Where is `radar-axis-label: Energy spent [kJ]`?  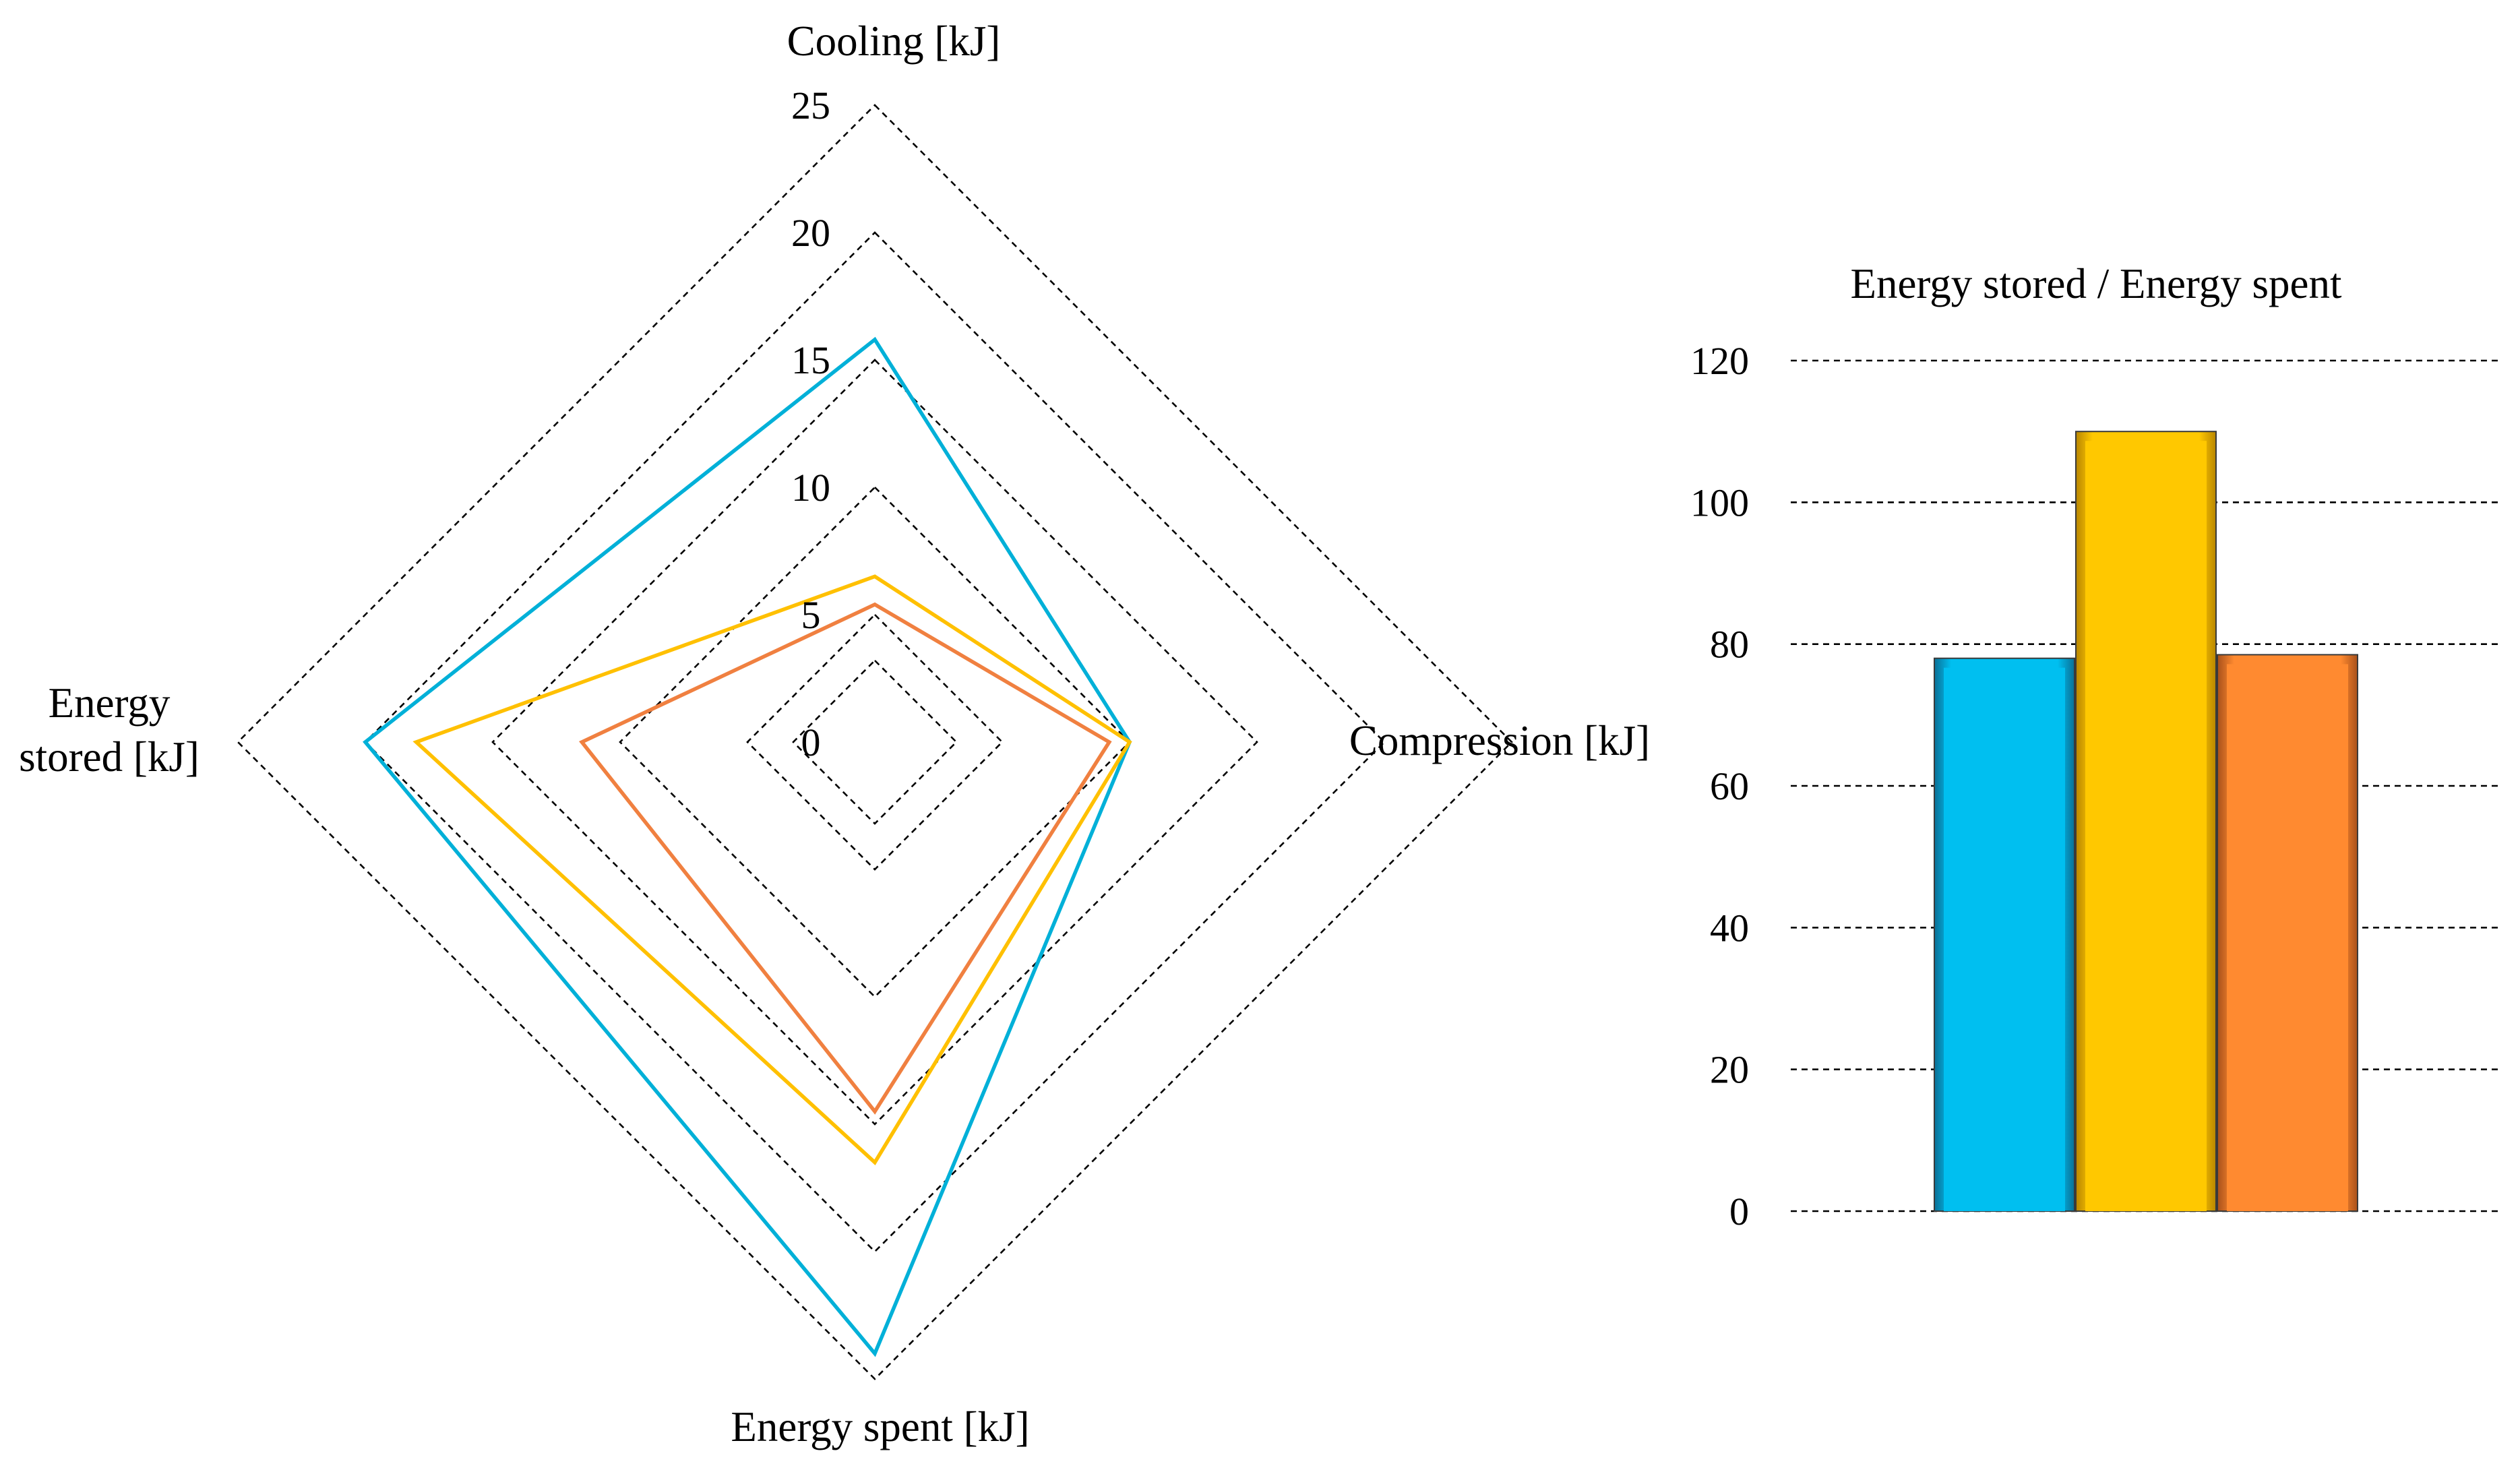
radar-axis-label: Energy spent [kJ] is located at coordinates (880, 1426).